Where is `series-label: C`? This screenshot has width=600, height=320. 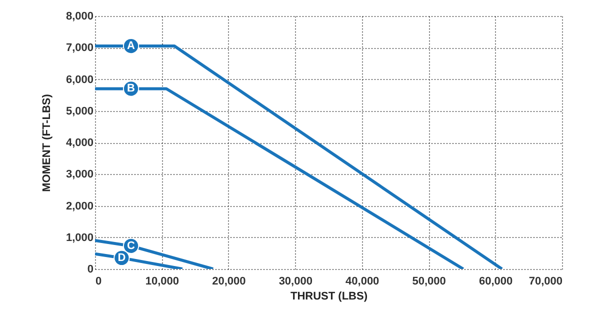
series-label: C is located at coordinates (131, 246).